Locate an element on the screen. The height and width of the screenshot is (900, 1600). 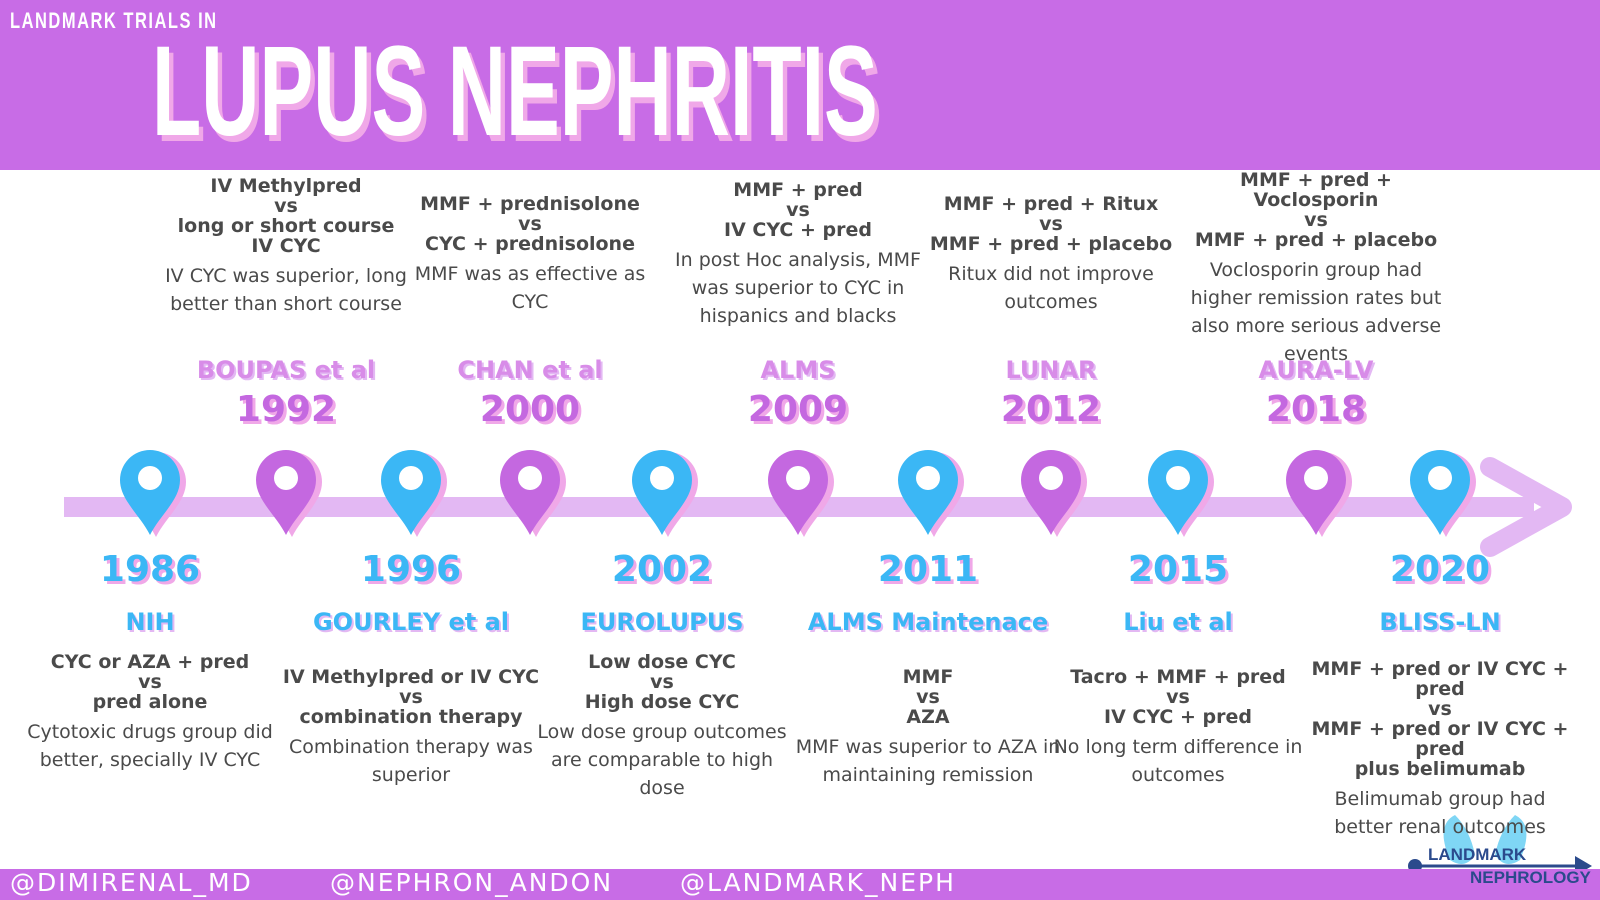
comparison: MMF vs AZA is located at coordinates (928, 697).